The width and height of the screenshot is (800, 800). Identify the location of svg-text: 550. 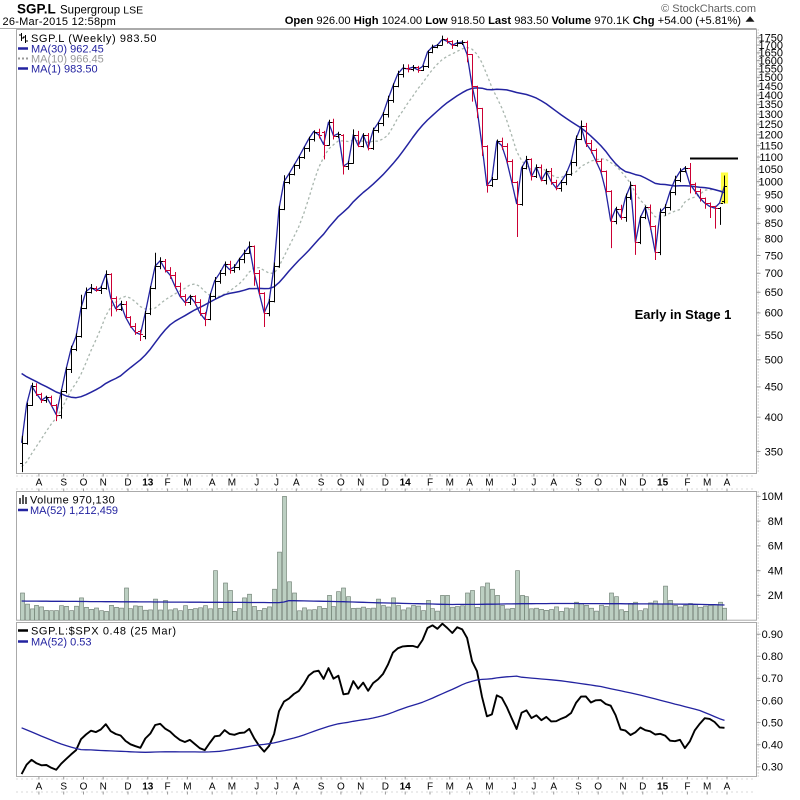
(774, 336).